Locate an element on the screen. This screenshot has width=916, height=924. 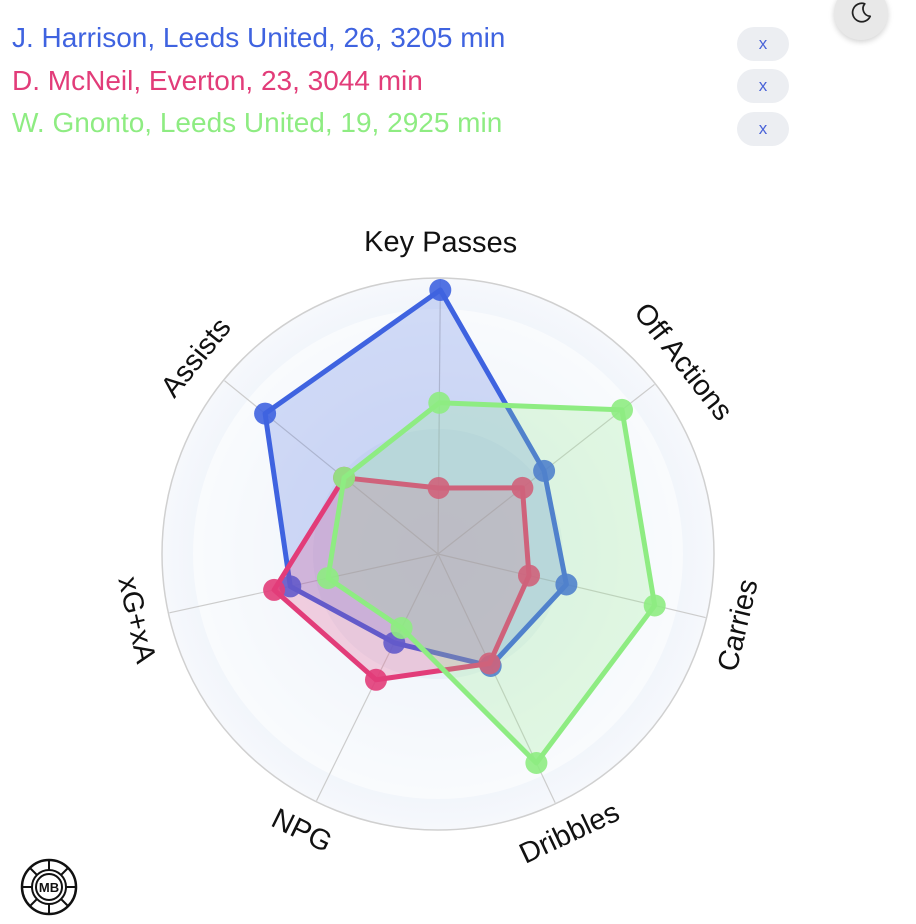
point-d-mcneil-off-actions is located at coordinates (522, 487).